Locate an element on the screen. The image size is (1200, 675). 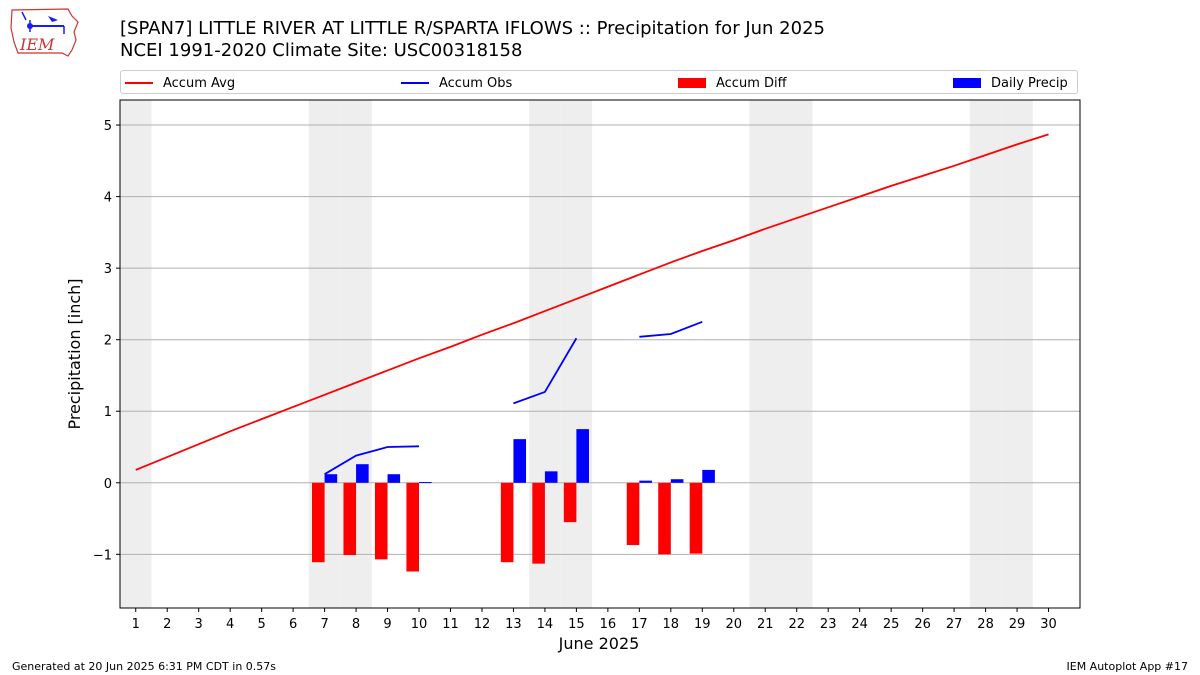
x-tick-label: 1 is located at coordinates (136, 624).